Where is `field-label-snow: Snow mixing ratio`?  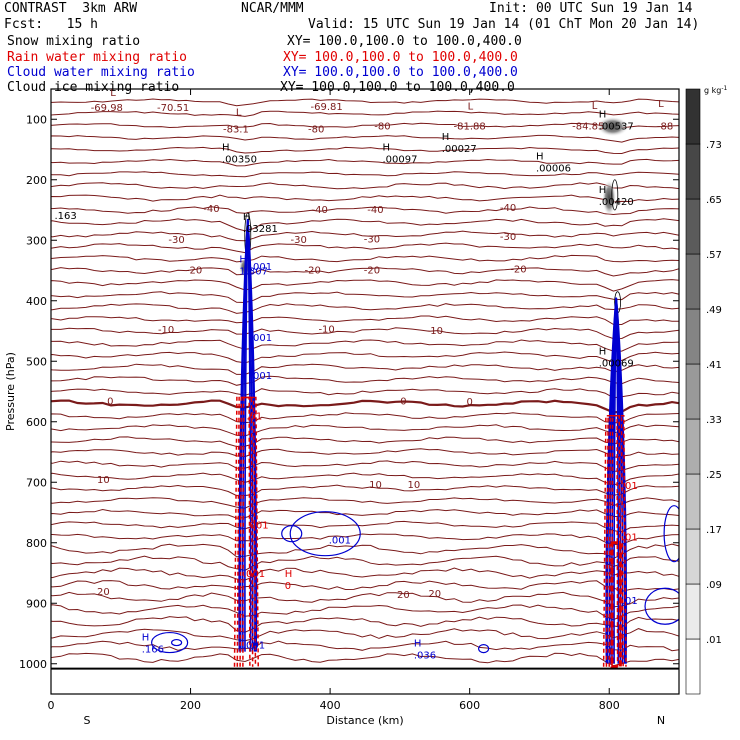
field-label-snow: Snow mixing ratio is located at coordinates (74, 41).